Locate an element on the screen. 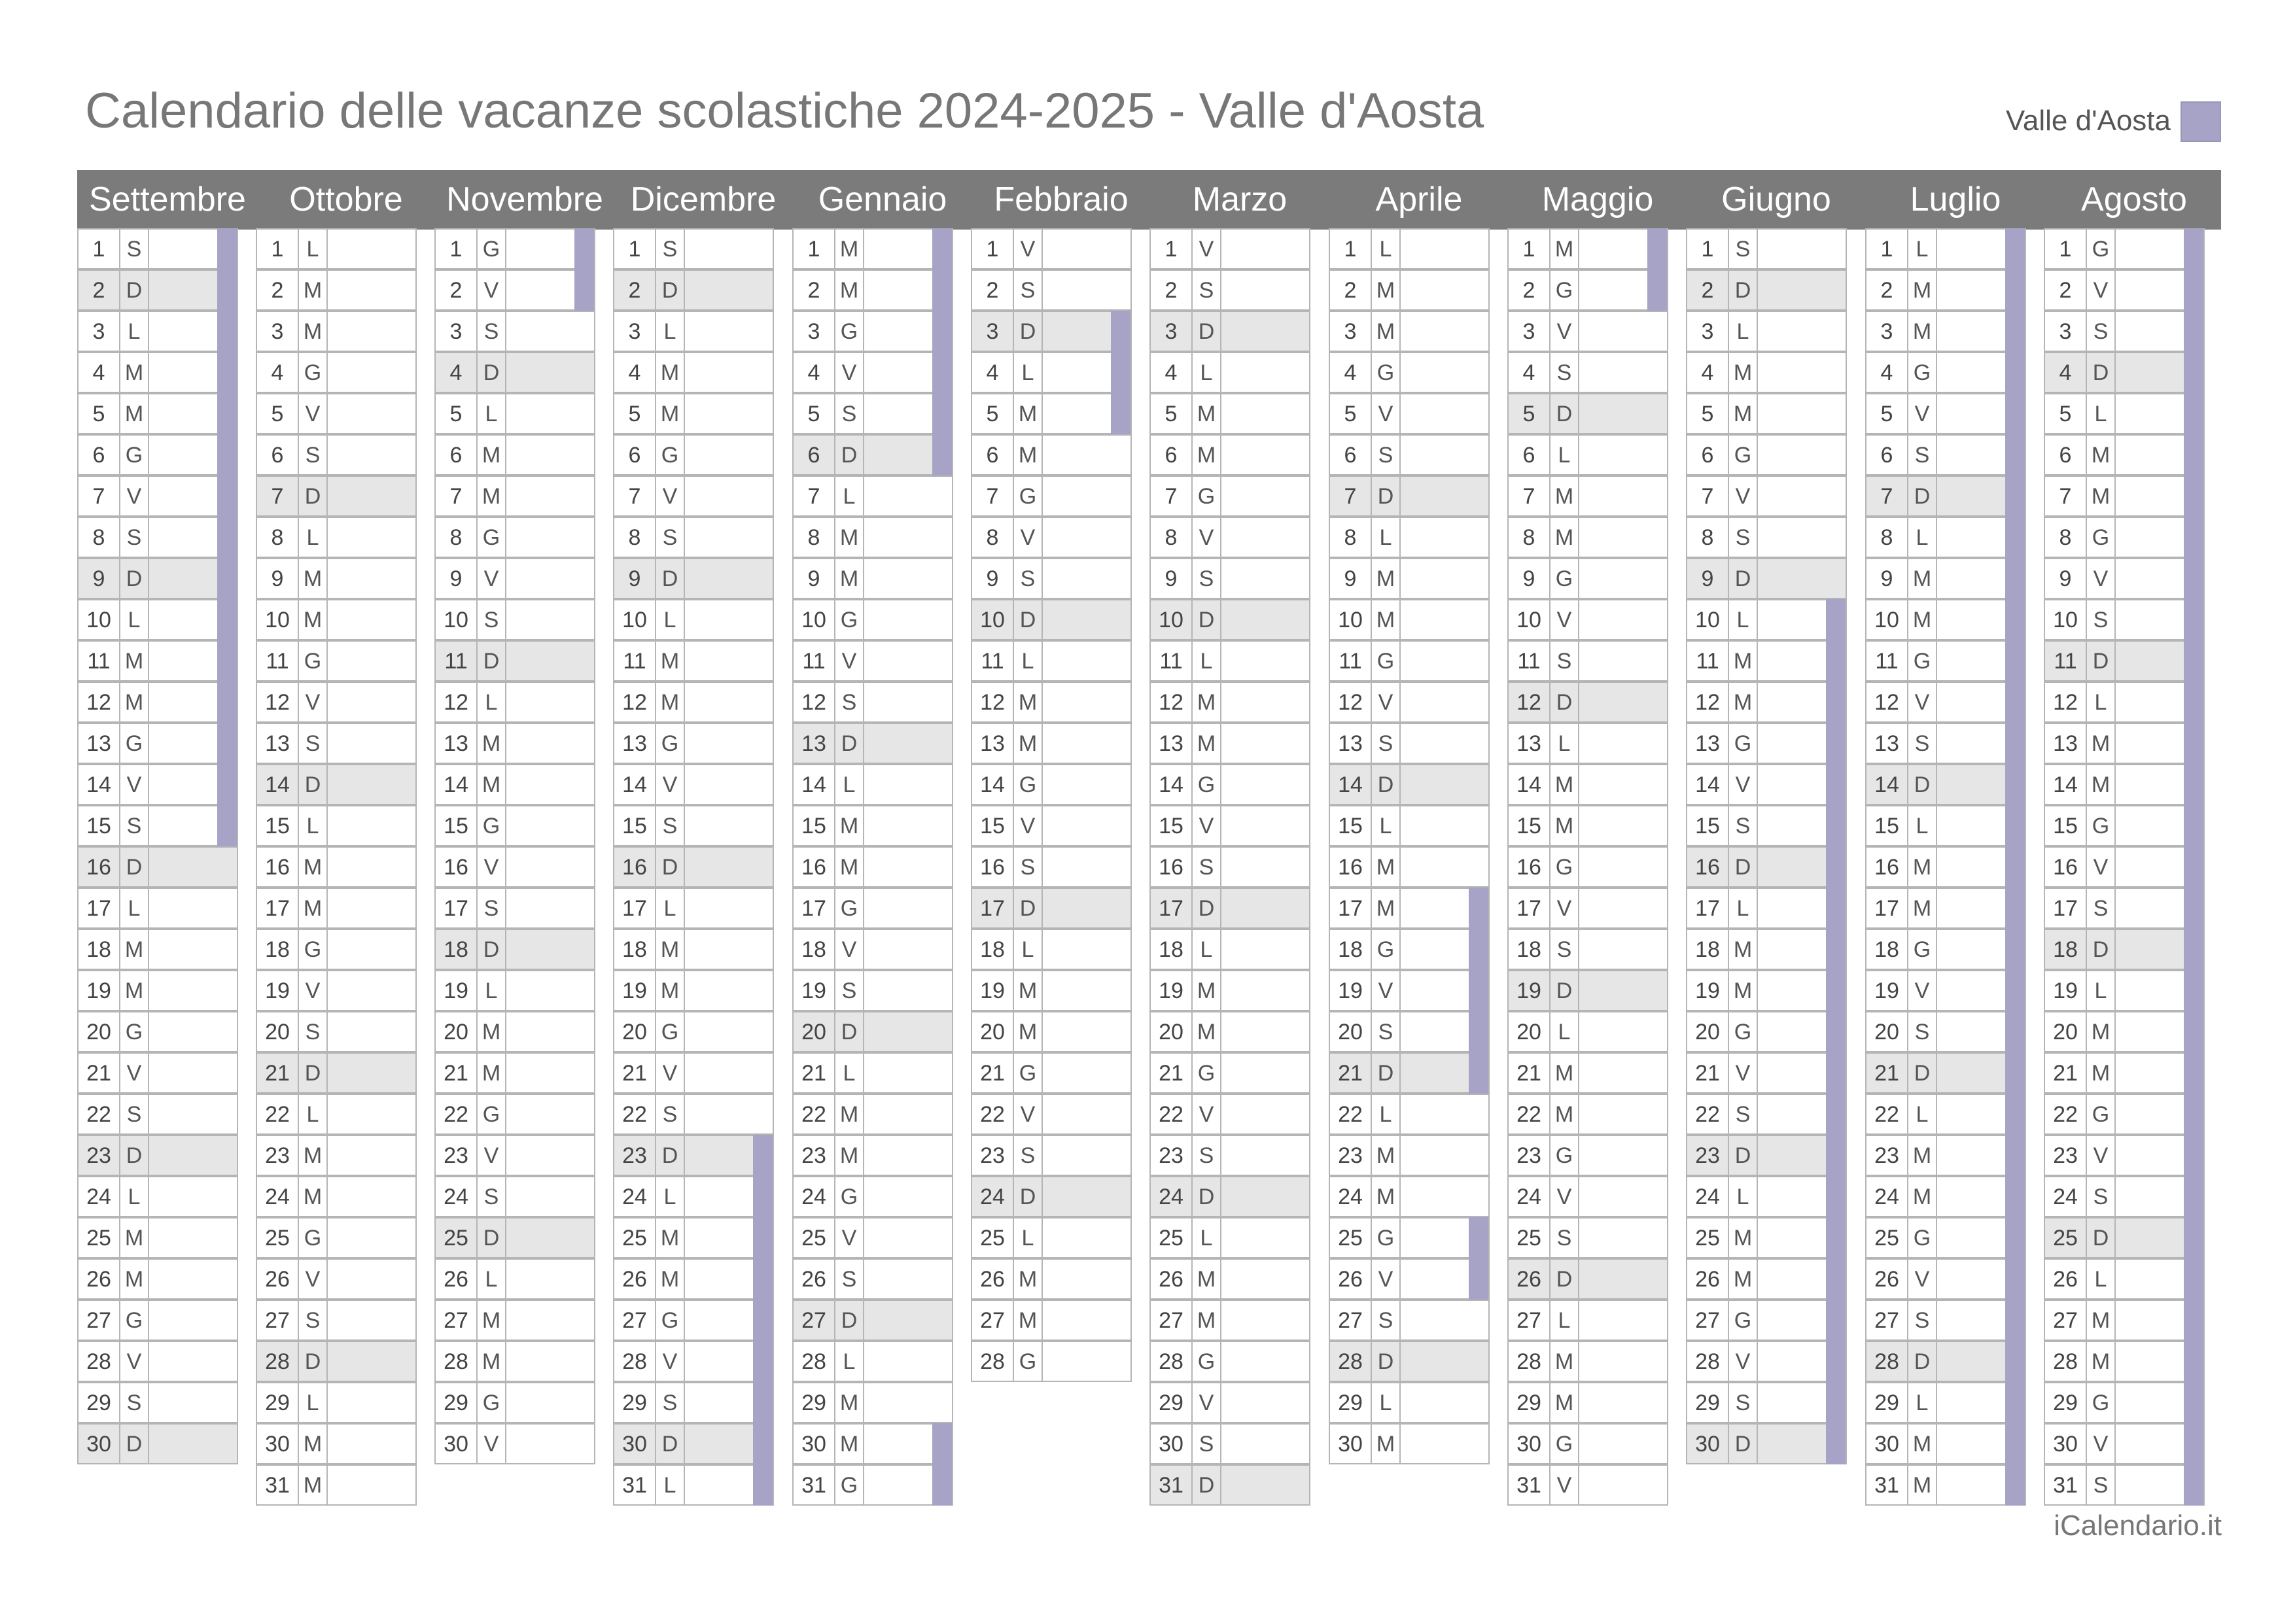 The height and width of the screenshot is (1624, 2295). day-row: 16 V is located at coordinates (514, 868).